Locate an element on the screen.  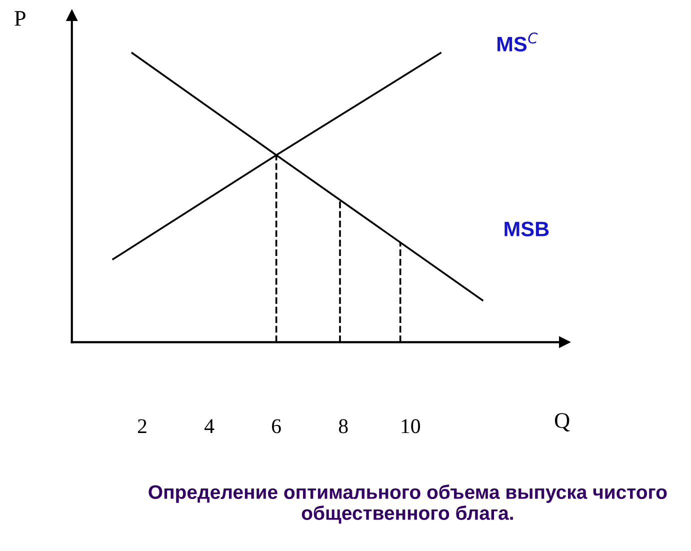
text: MS$^{C}$ is located at coordinates (517, 42).